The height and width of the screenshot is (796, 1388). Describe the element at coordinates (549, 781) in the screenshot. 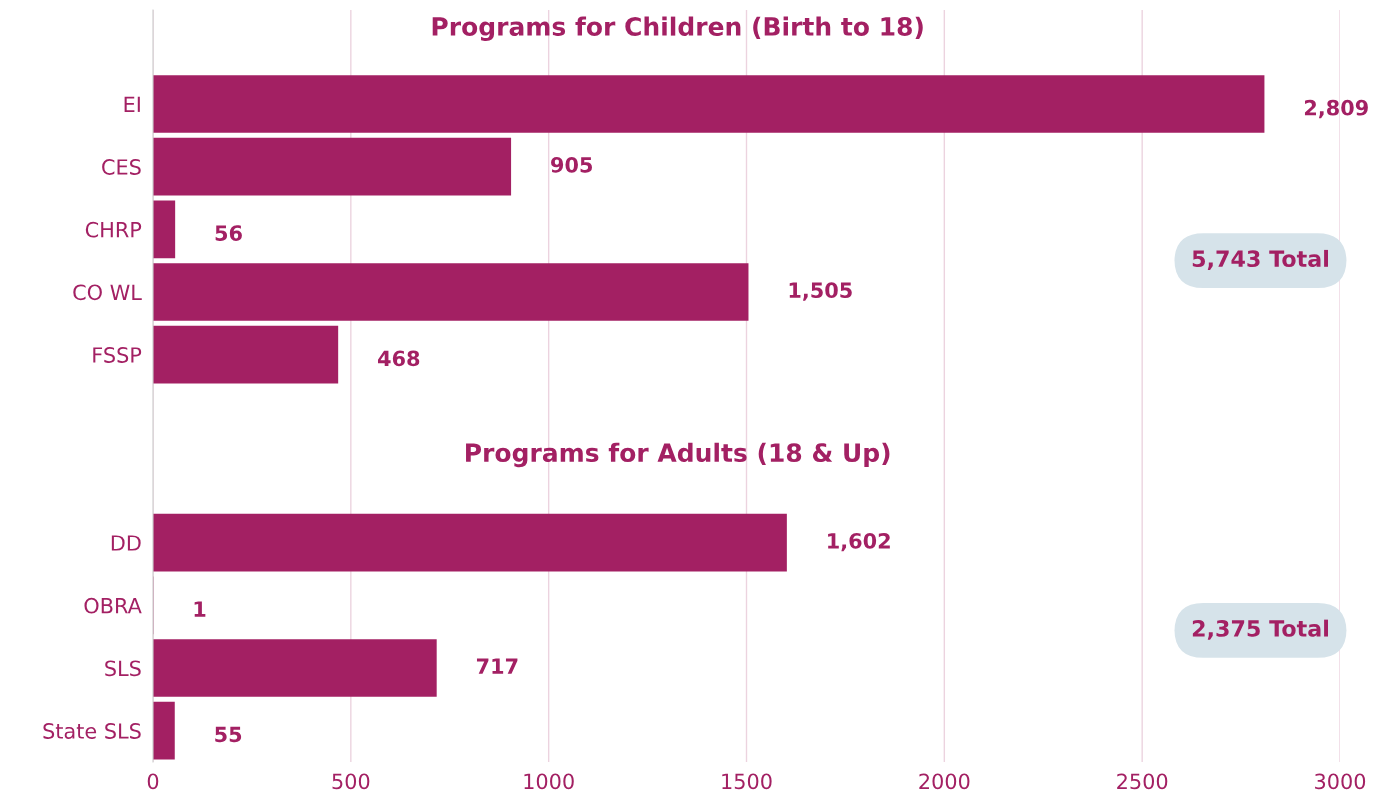

I see `x-tick-label: 1000` at that location.